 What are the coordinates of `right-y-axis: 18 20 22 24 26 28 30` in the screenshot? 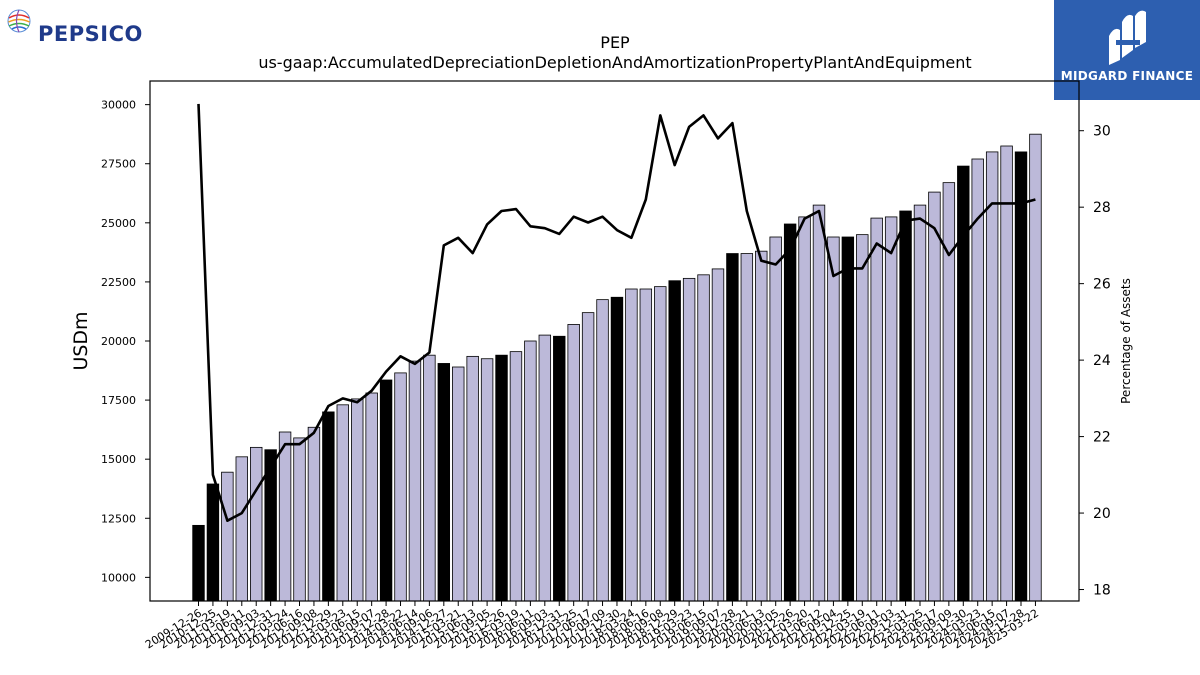 It's located at (1095, 361).